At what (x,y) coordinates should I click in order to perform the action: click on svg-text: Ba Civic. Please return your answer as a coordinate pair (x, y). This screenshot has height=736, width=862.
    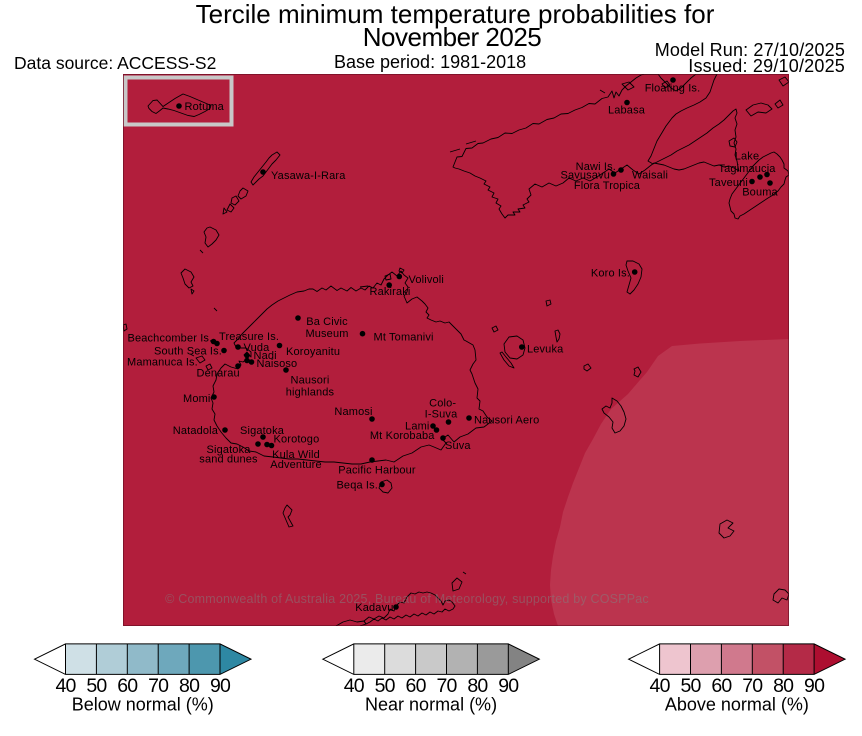
    Looking at the image, I should click on (327, 322).